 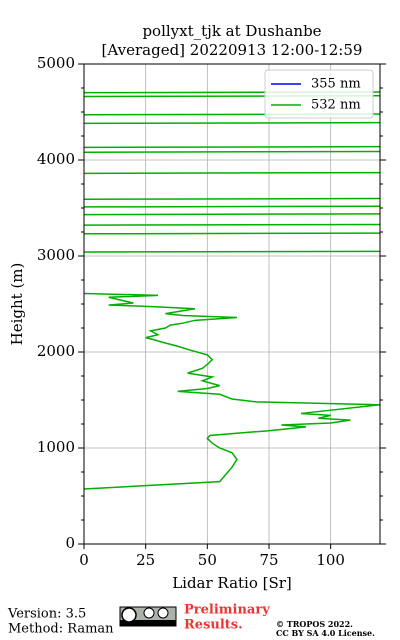 I want to click on y-tick-label: 1000, so click(x=56, y=447).